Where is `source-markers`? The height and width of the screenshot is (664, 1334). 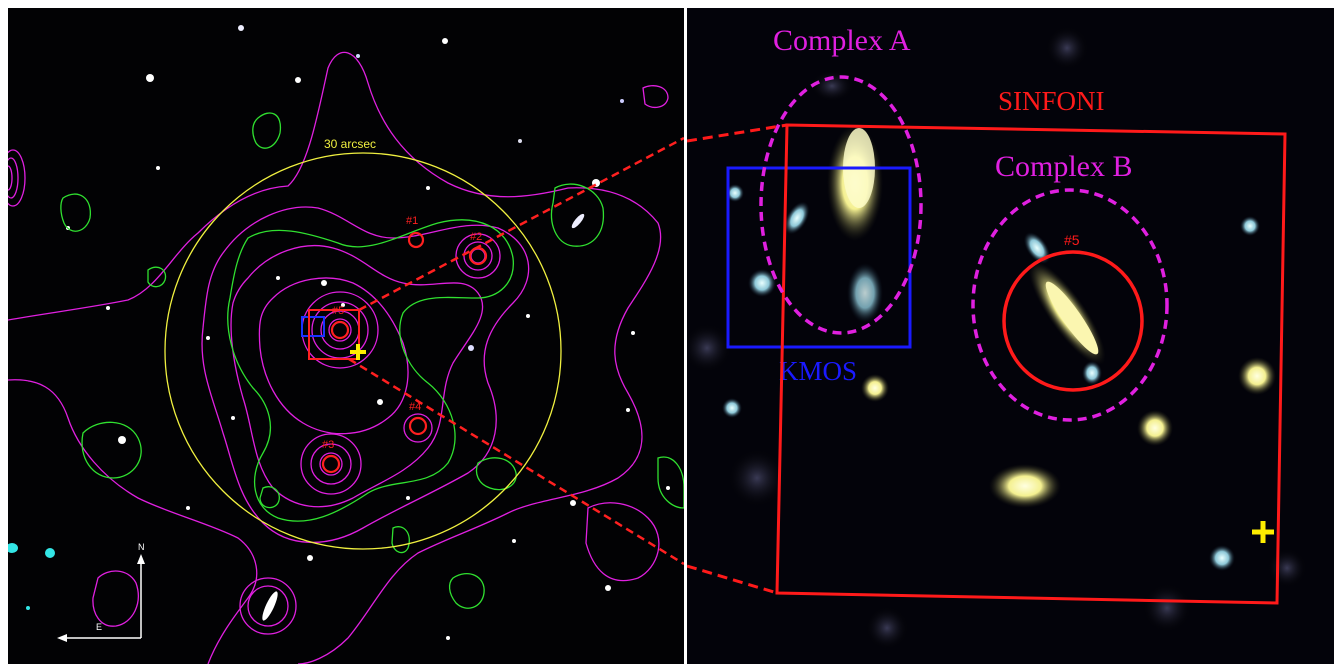 source-markers is located at coordinates (404, 352).